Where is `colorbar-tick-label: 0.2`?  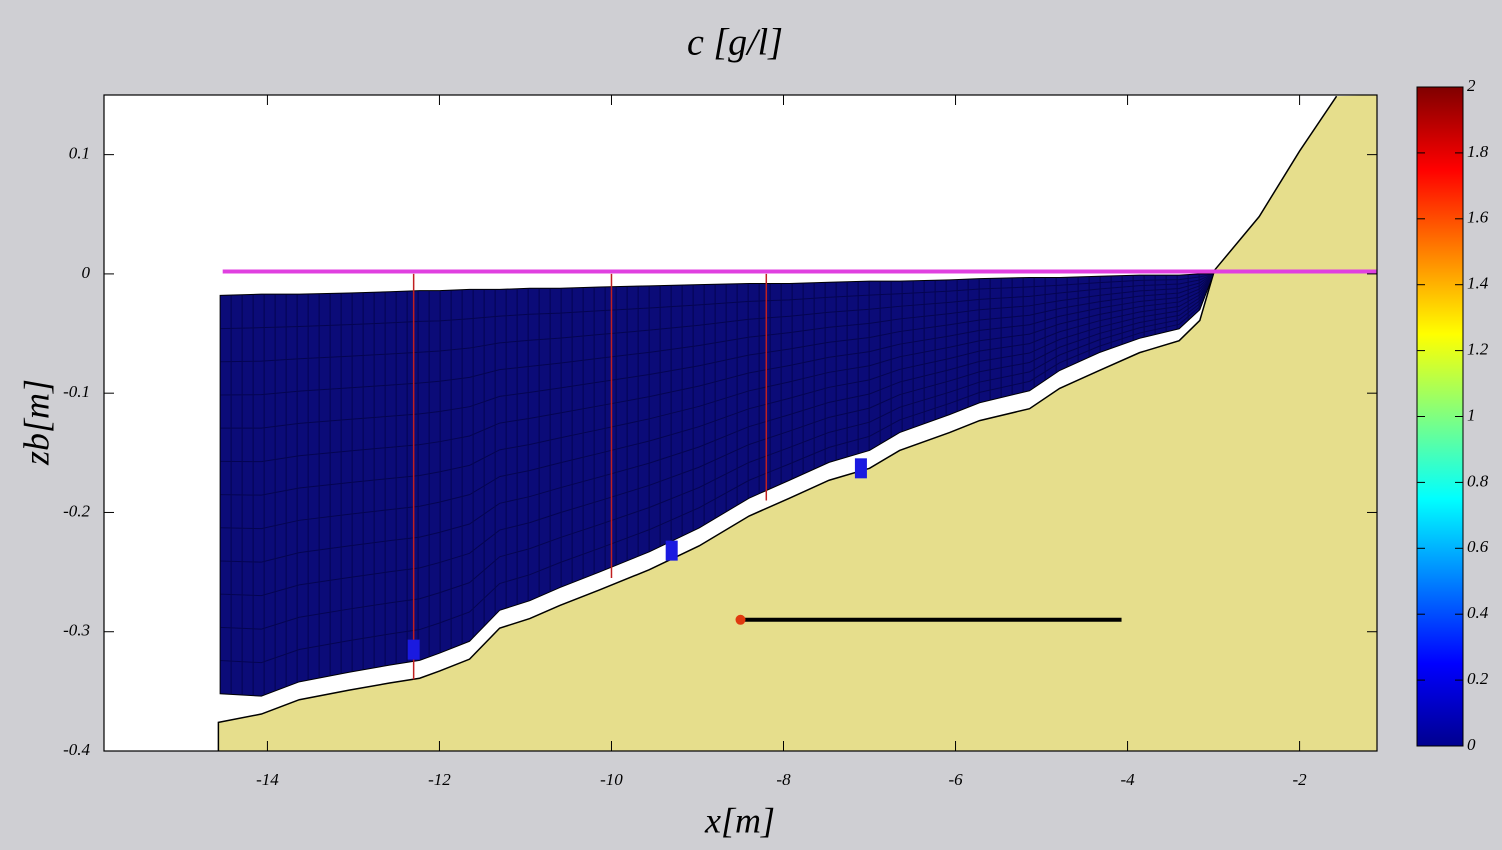 colorbar-tick-label: 0.2 is located at coordinates (1478, 678).